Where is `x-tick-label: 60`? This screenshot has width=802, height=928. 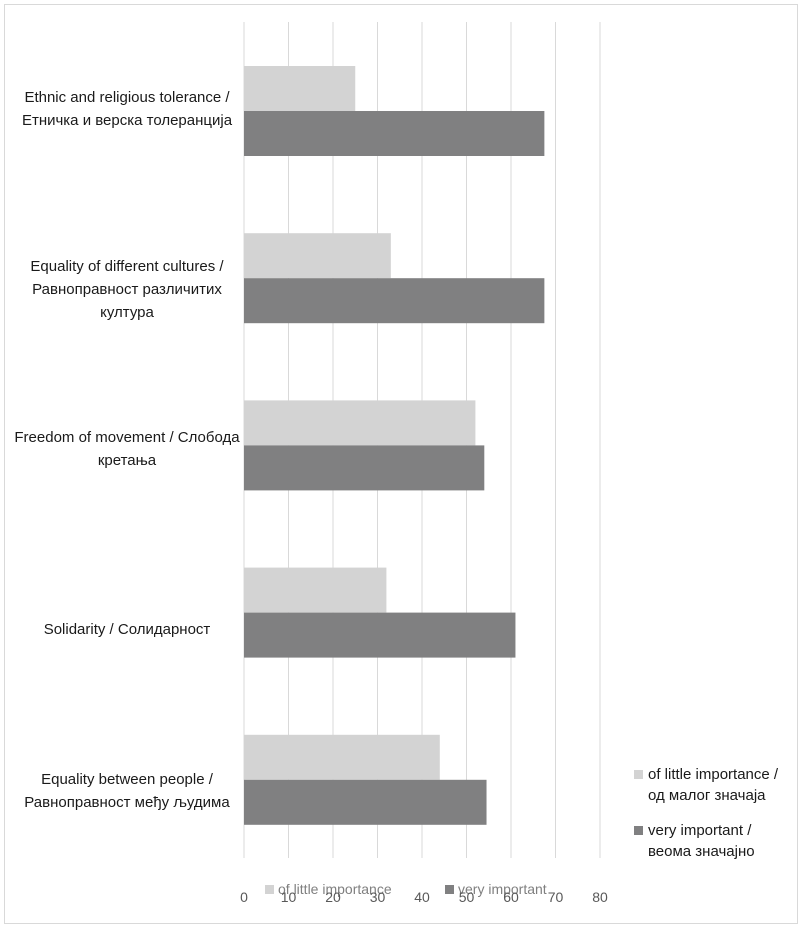 x-tick-label: 60 is located at coordinates (511, 897).